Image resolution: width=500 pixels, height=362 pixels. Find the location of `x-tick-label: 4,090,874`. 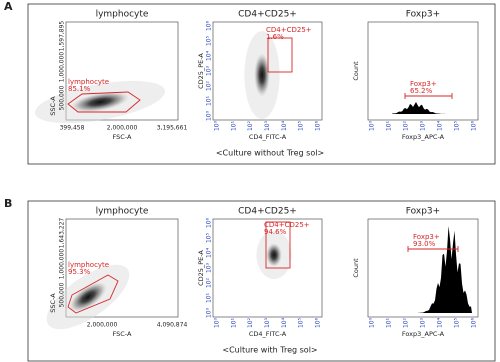

x-tick-label: 4,090,874 is located at coordinates (172, 325).